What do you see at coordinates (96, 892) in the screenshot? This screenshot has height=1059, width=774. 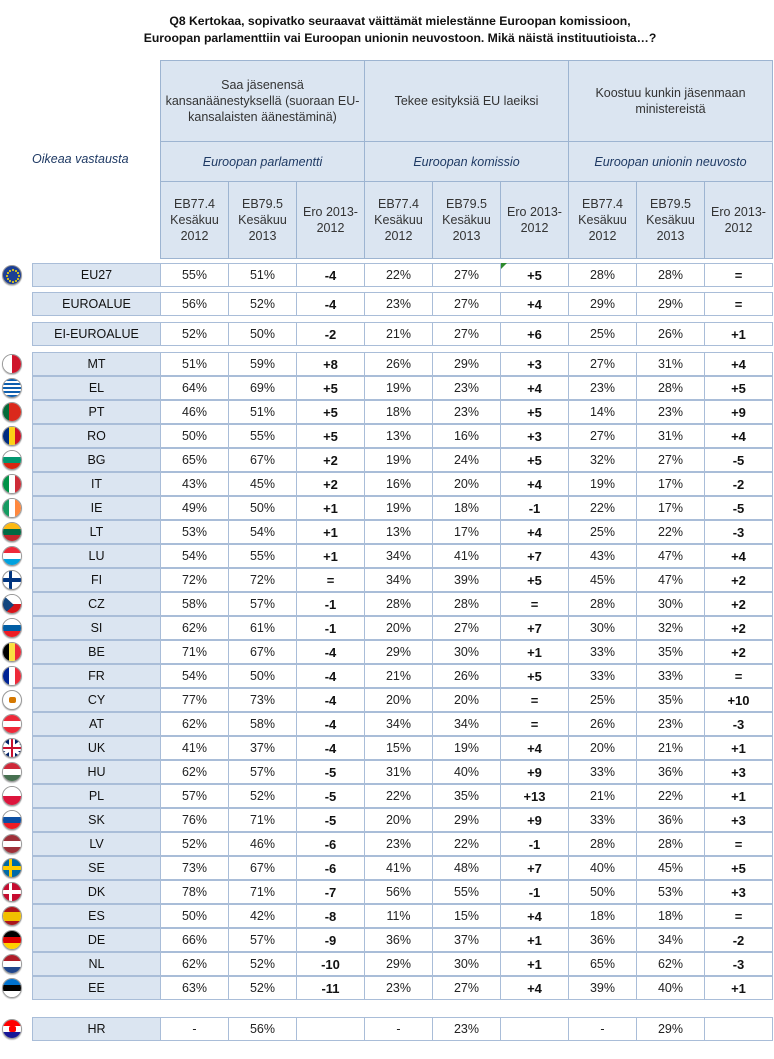 I see `row-label: DK` at bounding box center [96, 892].